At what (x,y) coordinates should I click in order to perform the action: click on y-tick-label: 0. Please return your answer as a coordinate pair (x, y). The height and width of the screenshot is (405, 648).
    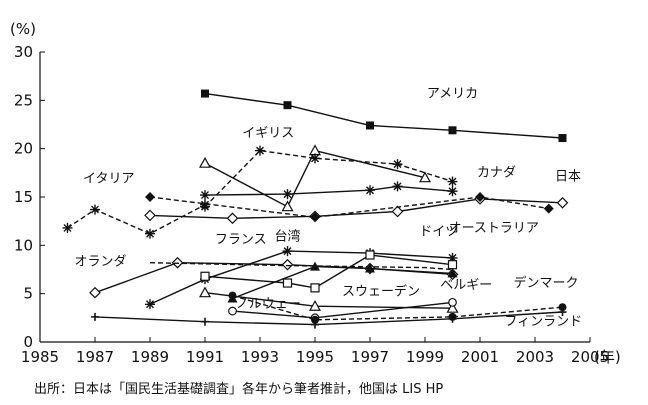
    Looking at the image, I should click on (28, 342).